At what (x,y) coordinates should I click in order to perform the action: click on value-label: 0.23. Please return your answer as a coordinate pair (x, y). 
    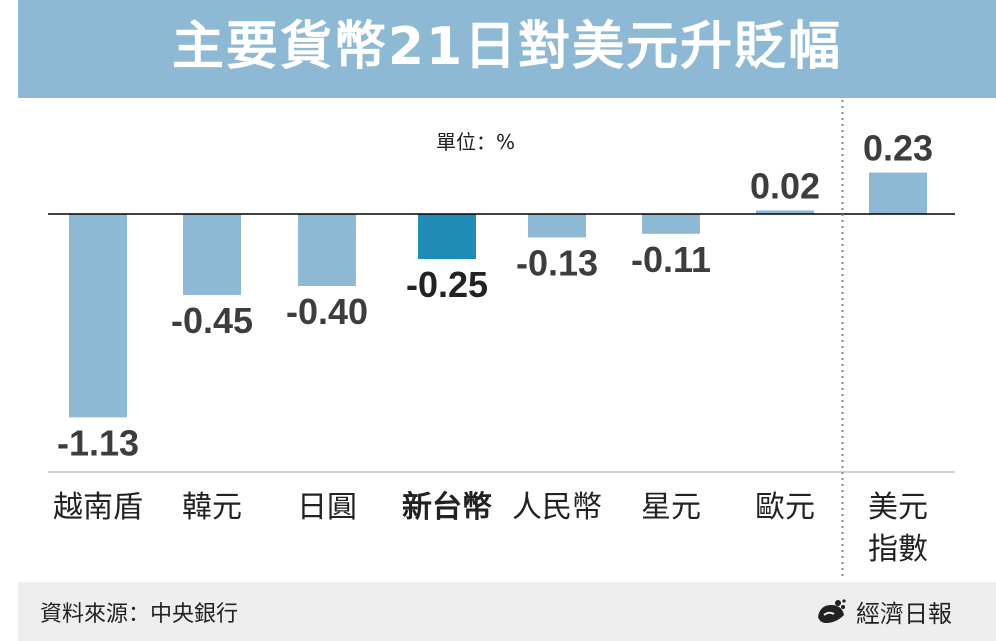
    Looking at the image, I should click on (898, 148).